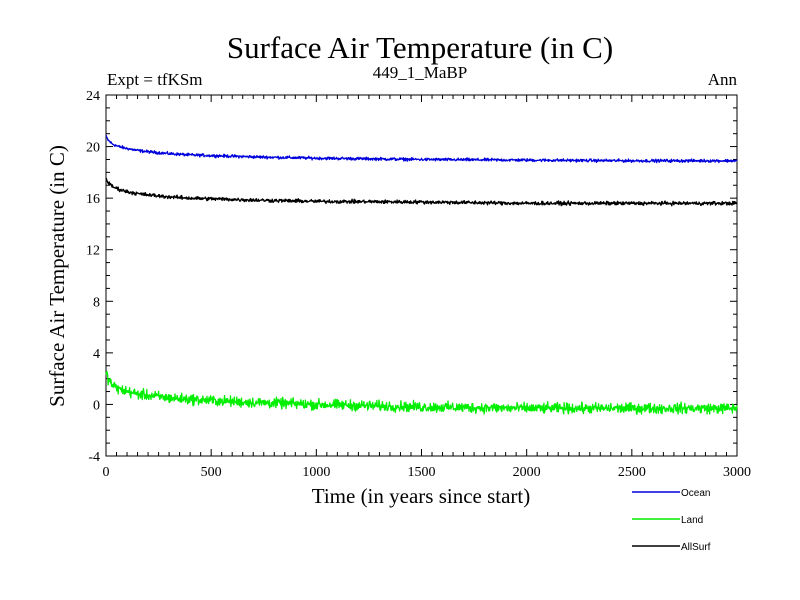  What do you see at coordinates (93, 199) in the screenshot?
I see `y-tick-label: 16` at bounding box center [93, 199].